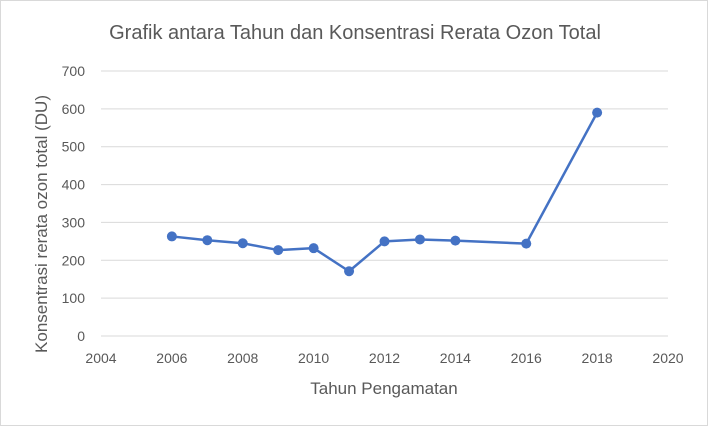 This screenshot has width=708, height=427. What do you see at coordinates (74, 260) in the screenshot?
I see `y-tick-label: 200` at bounding box center [74, 260].